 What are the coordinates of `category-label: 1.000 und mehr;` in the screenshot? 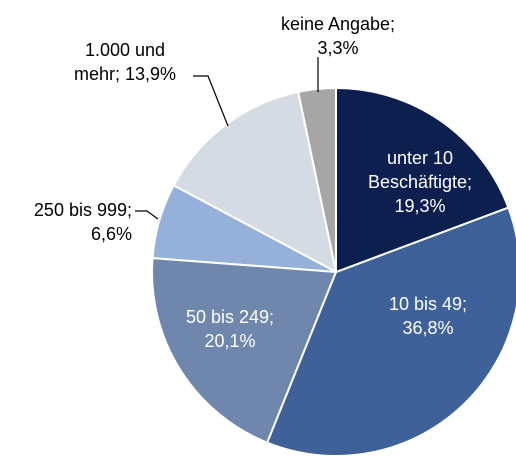 It's located at (119, 62).